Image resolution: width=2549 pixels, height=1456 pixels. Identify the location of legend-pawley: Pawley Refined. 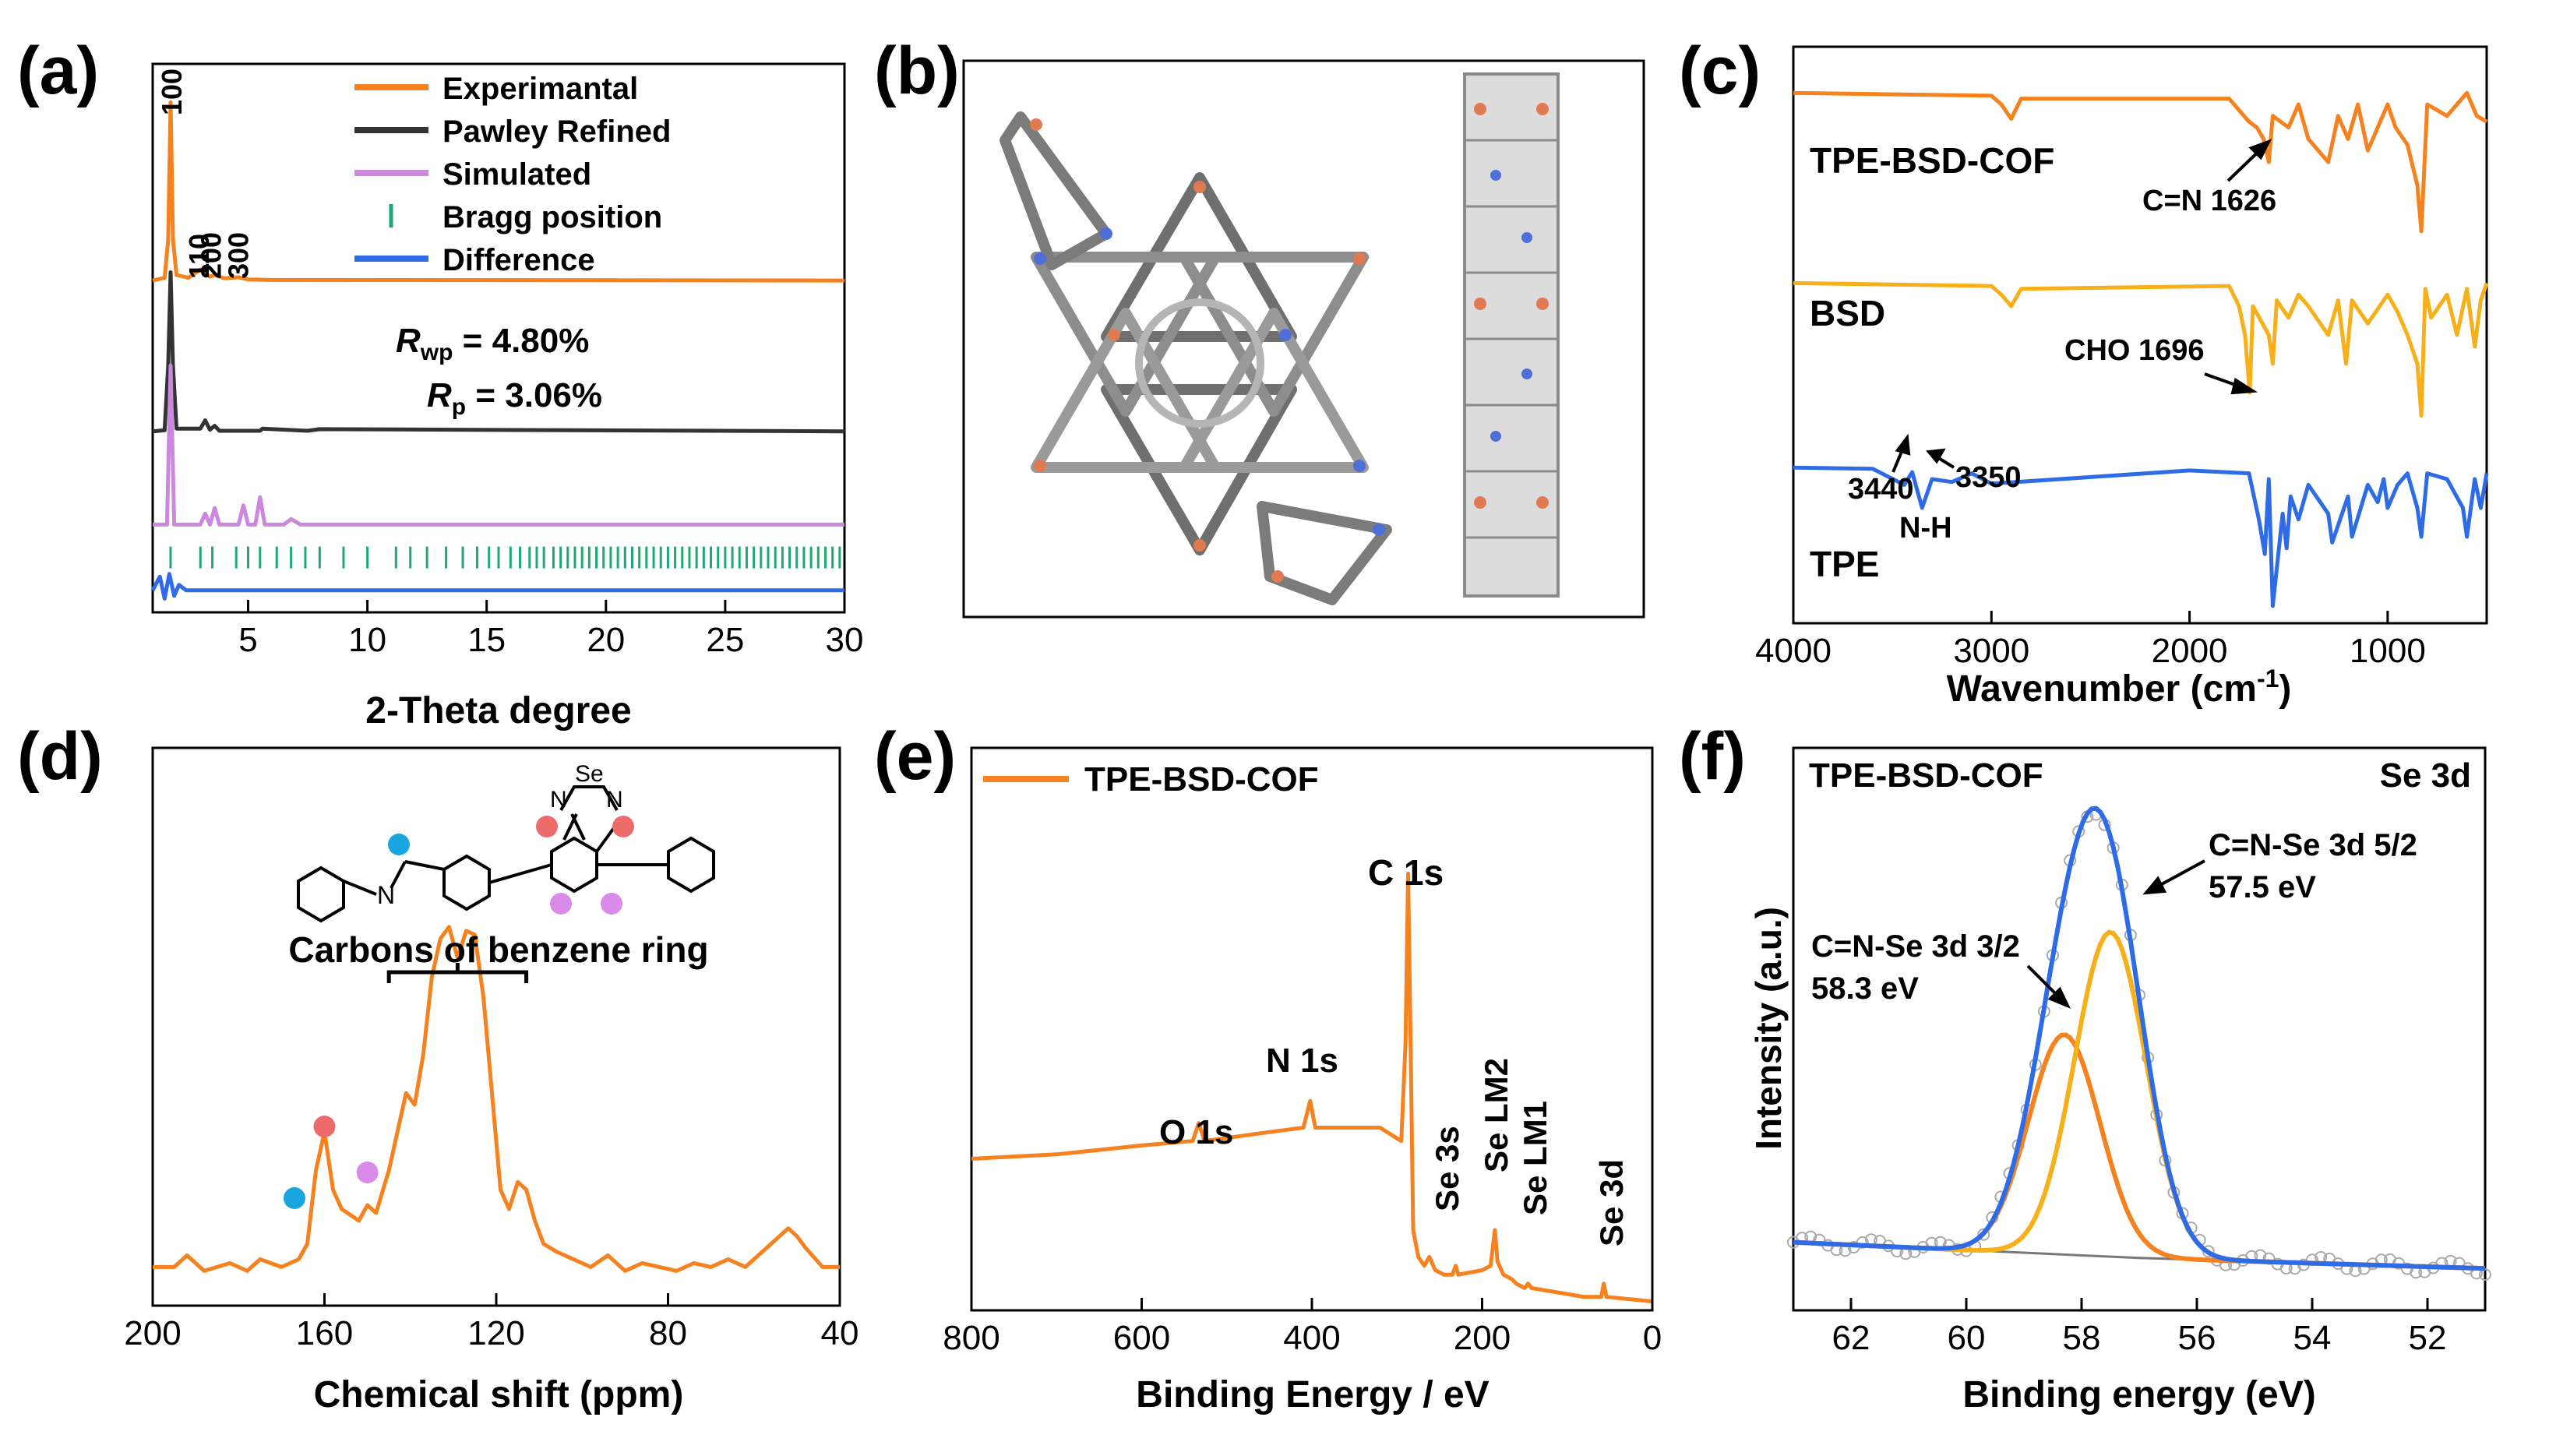
(556, 132).